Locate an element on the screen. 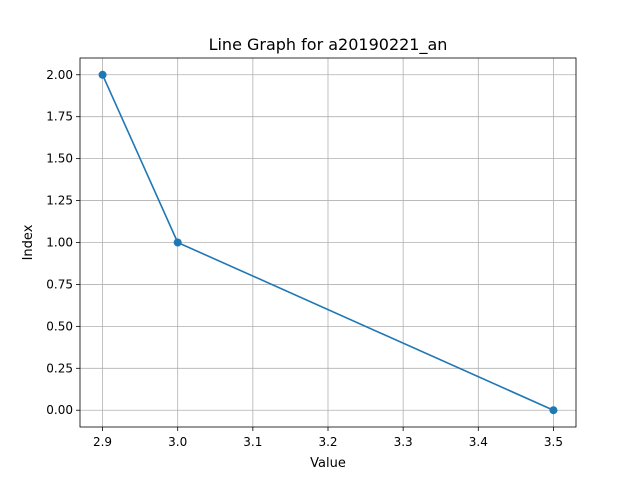  x-tick-label: 3.4 is located at coordinates (478, 442).